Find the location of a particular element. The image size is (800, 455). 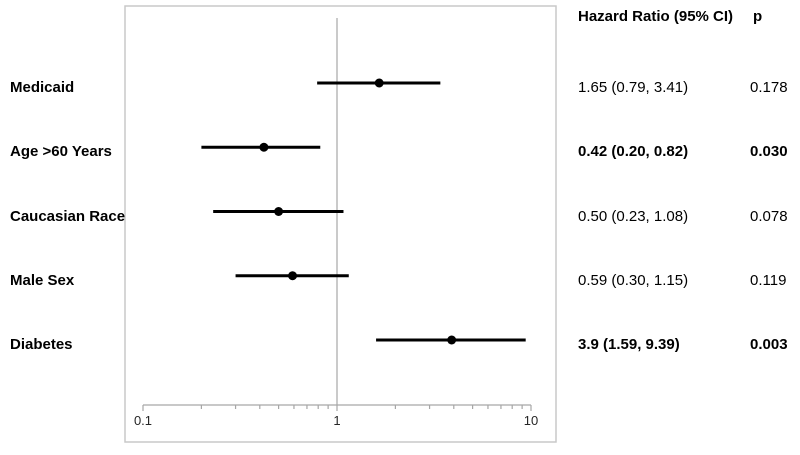

p-value: 0.003 is located at coordinates (769, 344).